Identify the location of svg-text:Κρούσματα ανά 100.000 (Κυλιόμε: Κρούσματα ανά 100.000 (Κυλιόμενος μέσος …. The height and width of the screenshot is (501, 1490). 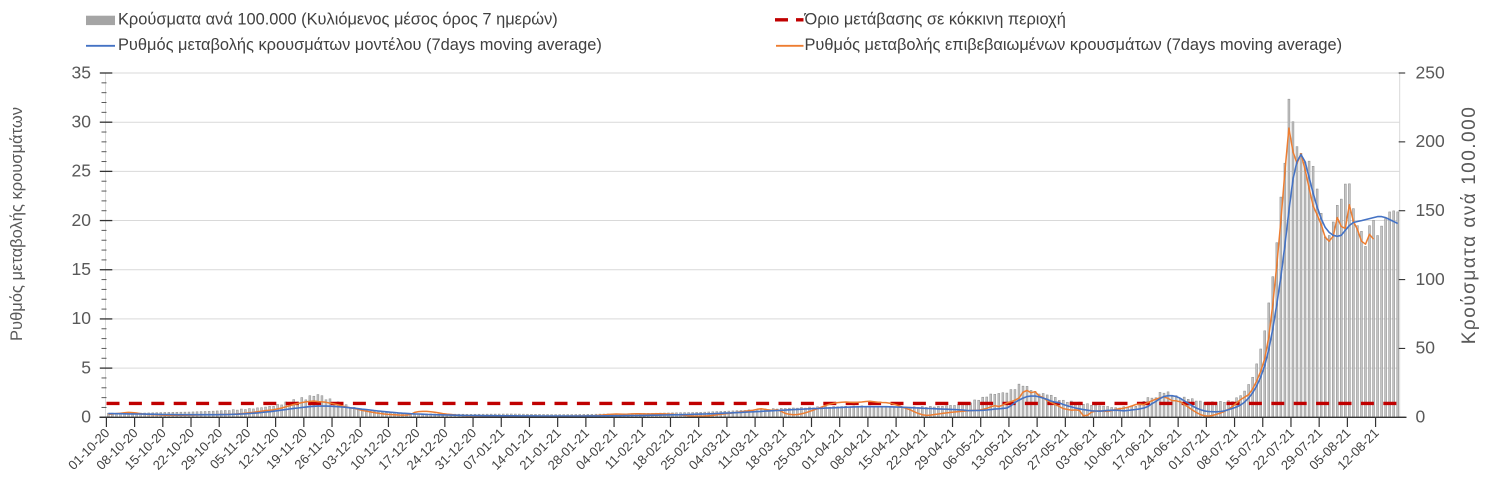
(338, 19).